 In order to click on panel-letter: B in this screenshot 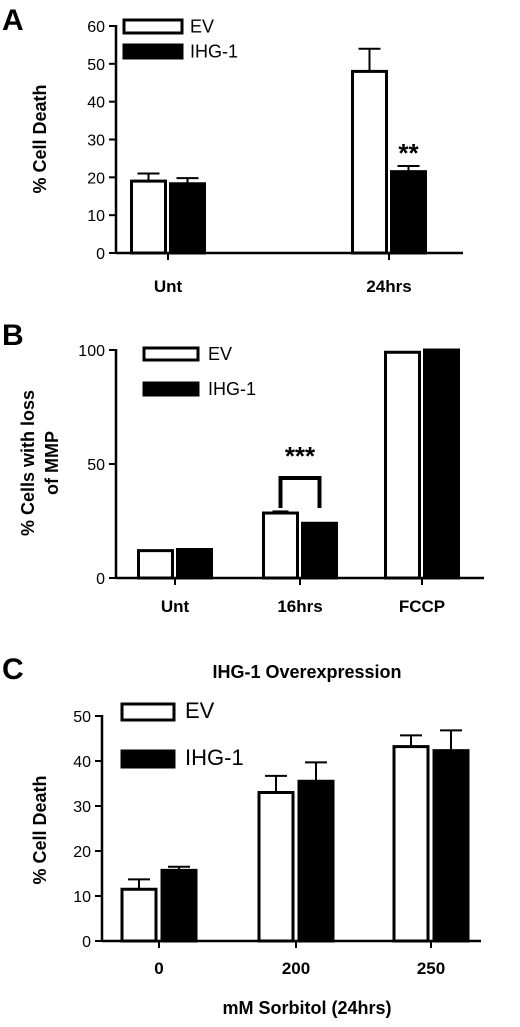, I will do `click(13, 335)`.